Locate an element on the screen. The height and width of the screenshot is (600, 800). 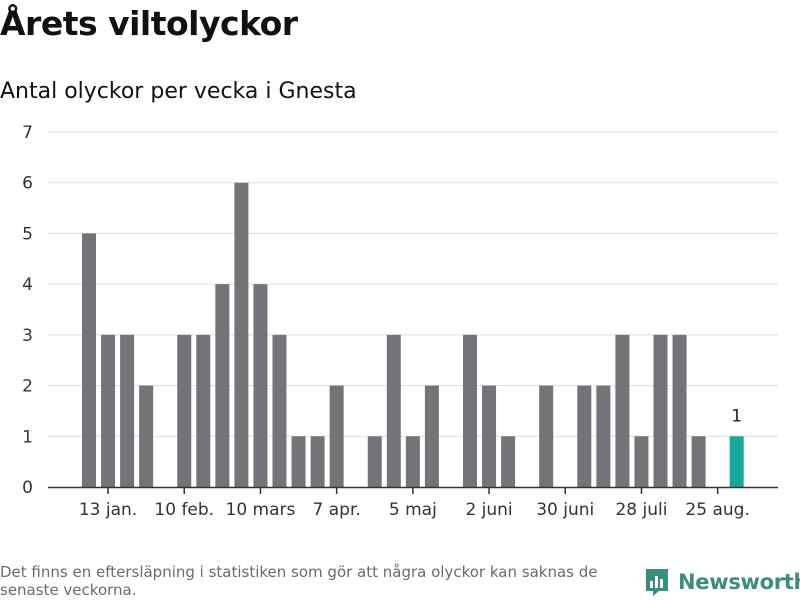
y-tick-label: 4 is located at coordinates (27, 285).